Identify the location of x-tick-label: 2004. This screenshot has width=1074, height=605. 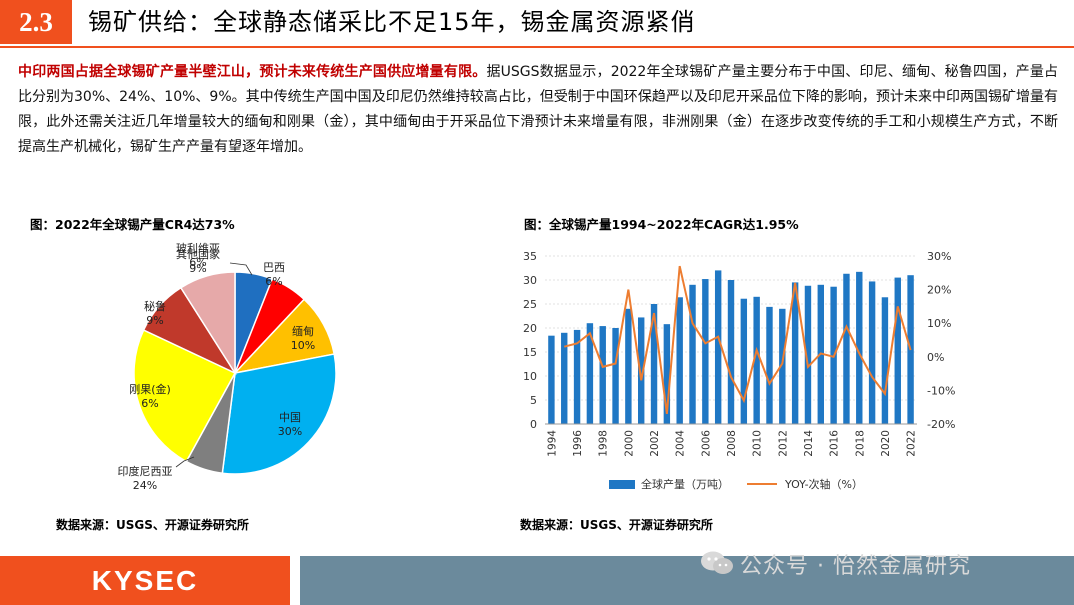
(681, 443).